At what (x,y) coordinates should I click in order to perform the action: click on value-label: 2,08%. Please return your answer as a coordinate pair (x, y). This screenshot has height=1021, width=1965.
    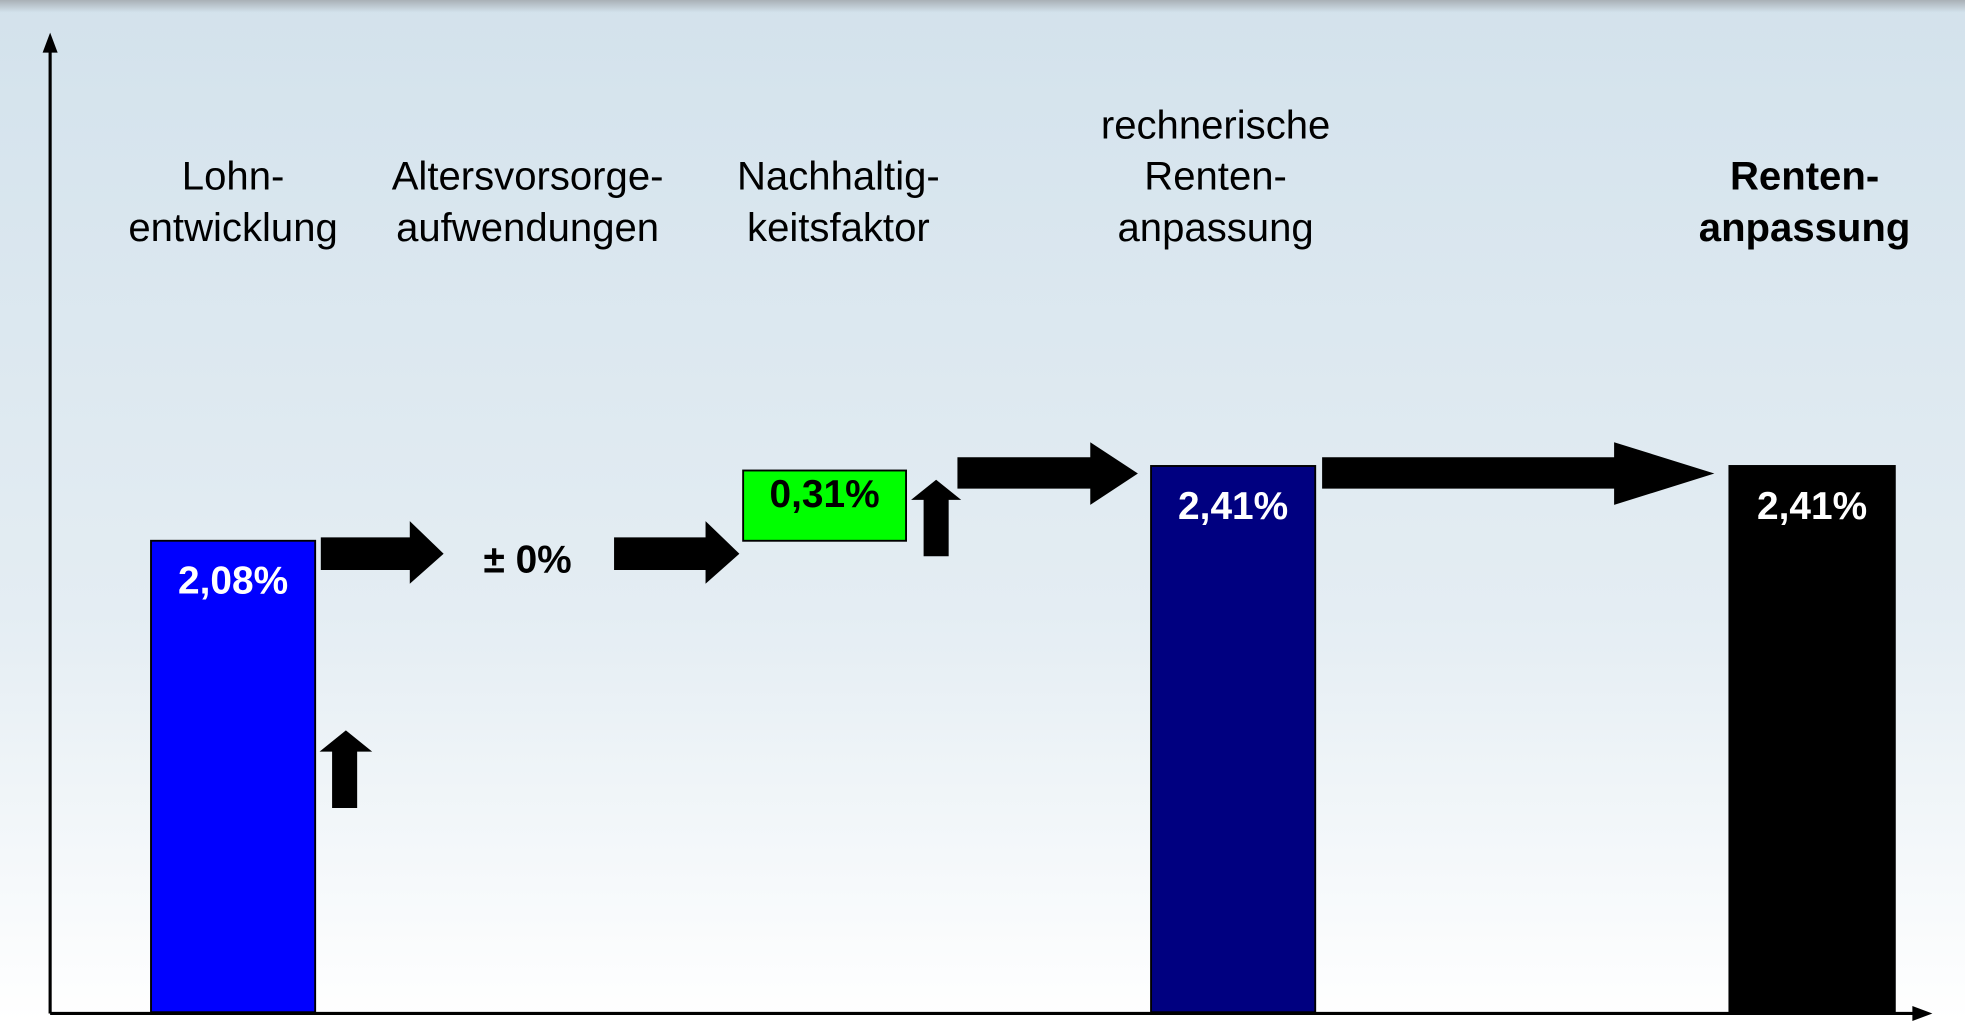
    Looking at the image, I should click on (233, 581).